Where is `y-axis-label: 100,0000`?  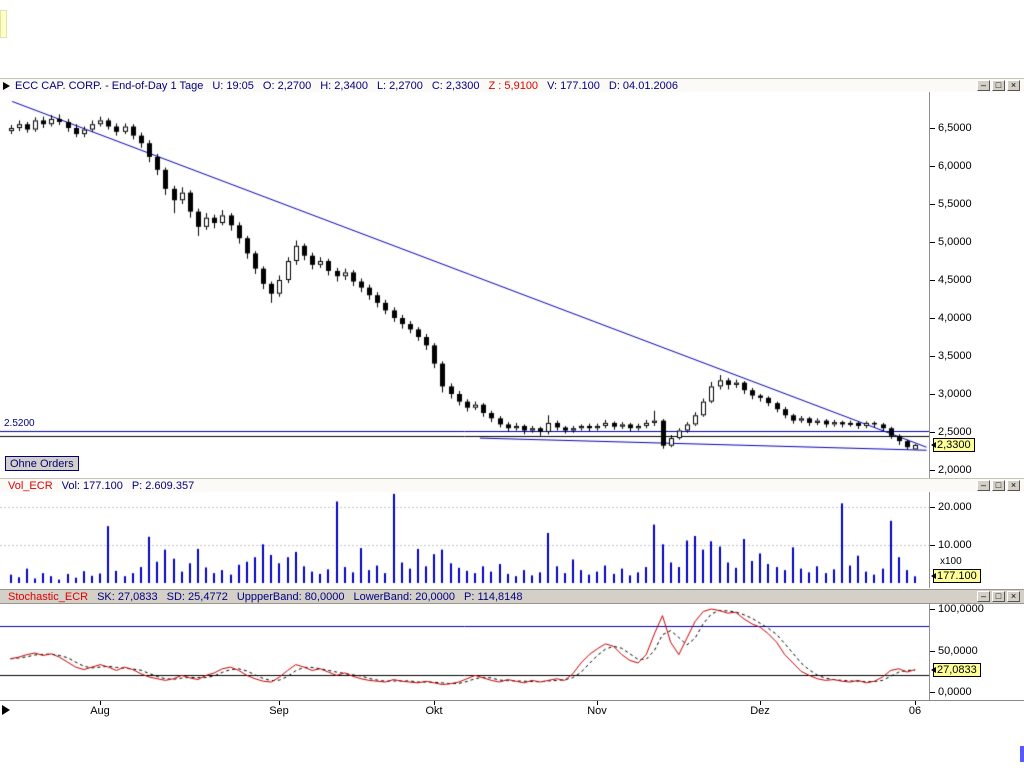
y-axis-label: 100,0000 is located at coordinates (961, 609).